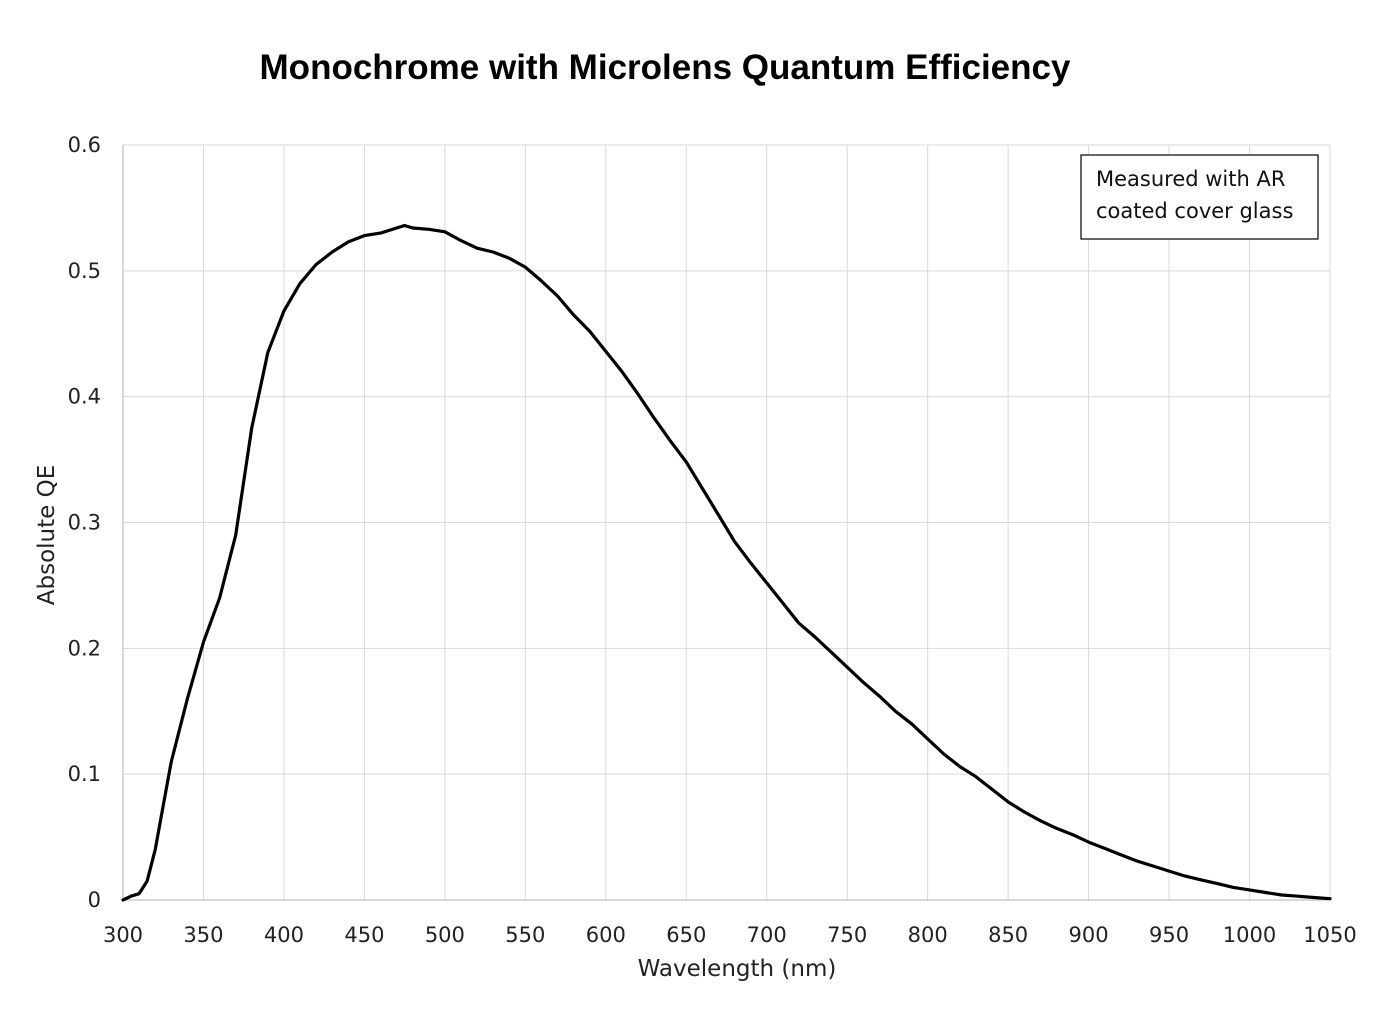 This screenshot has width=1385, height=1021. I want to click on annotation-box: Measured with AR coated cover glass, so click(1199, 197).